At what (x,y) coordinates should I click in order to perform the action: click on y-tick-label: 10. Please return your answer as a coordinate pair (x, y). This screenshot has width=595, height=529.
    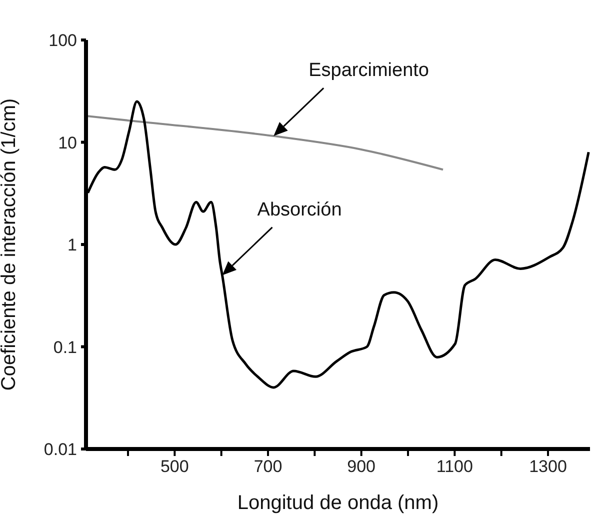
    Looking at the image, I should click on (67, 142).